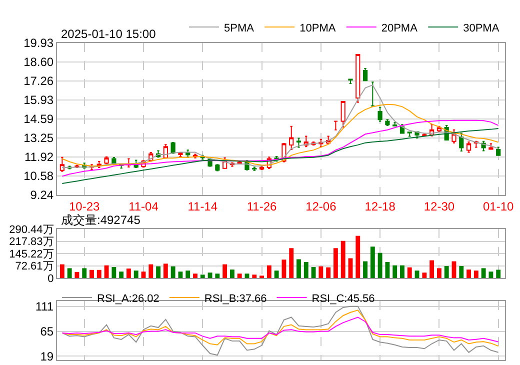 The width and height of the screenshot is (520, 365). What do you see at coordinates (321, 206) in the screenshot?
I see `x-tick-label: 12-06` at bounding box center [321, 206].